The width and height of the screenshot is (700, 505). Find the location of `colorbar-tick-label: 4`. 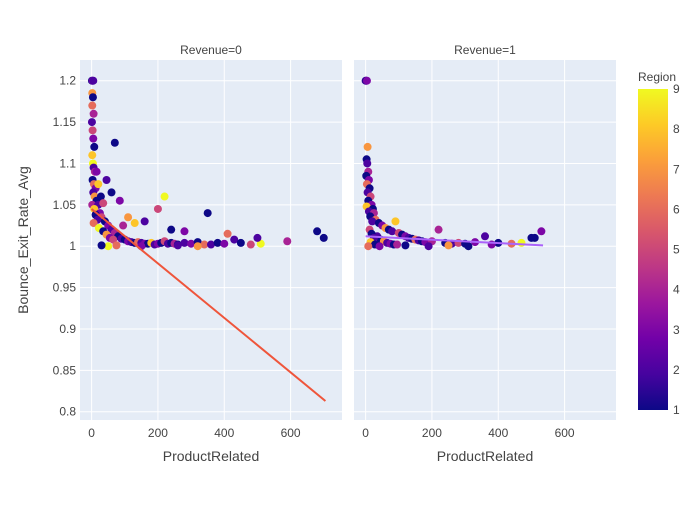

colorbar-tick-label: 4 is located at coordinates (676, 290).